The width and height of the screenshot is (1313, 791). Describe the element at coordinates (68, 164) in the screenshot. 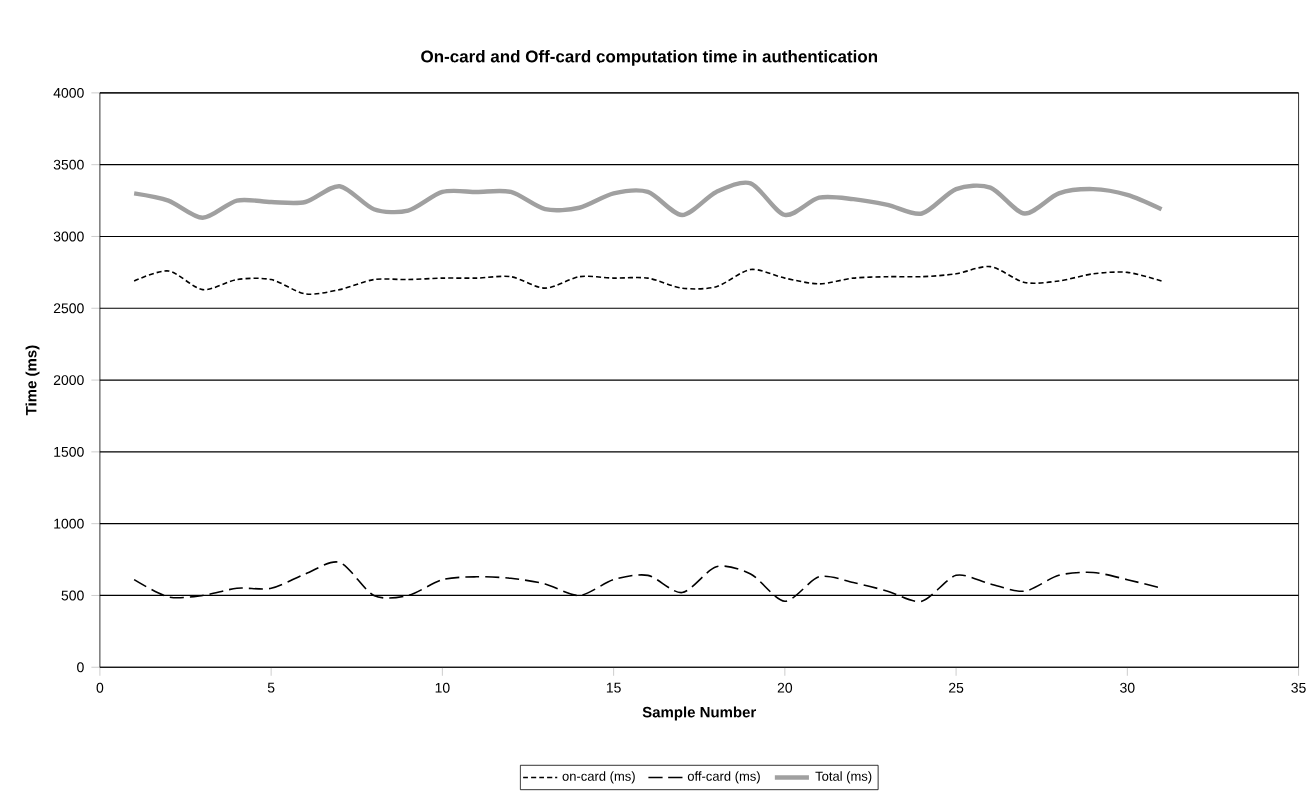

I see `y-tick-label: 3500` at that location.